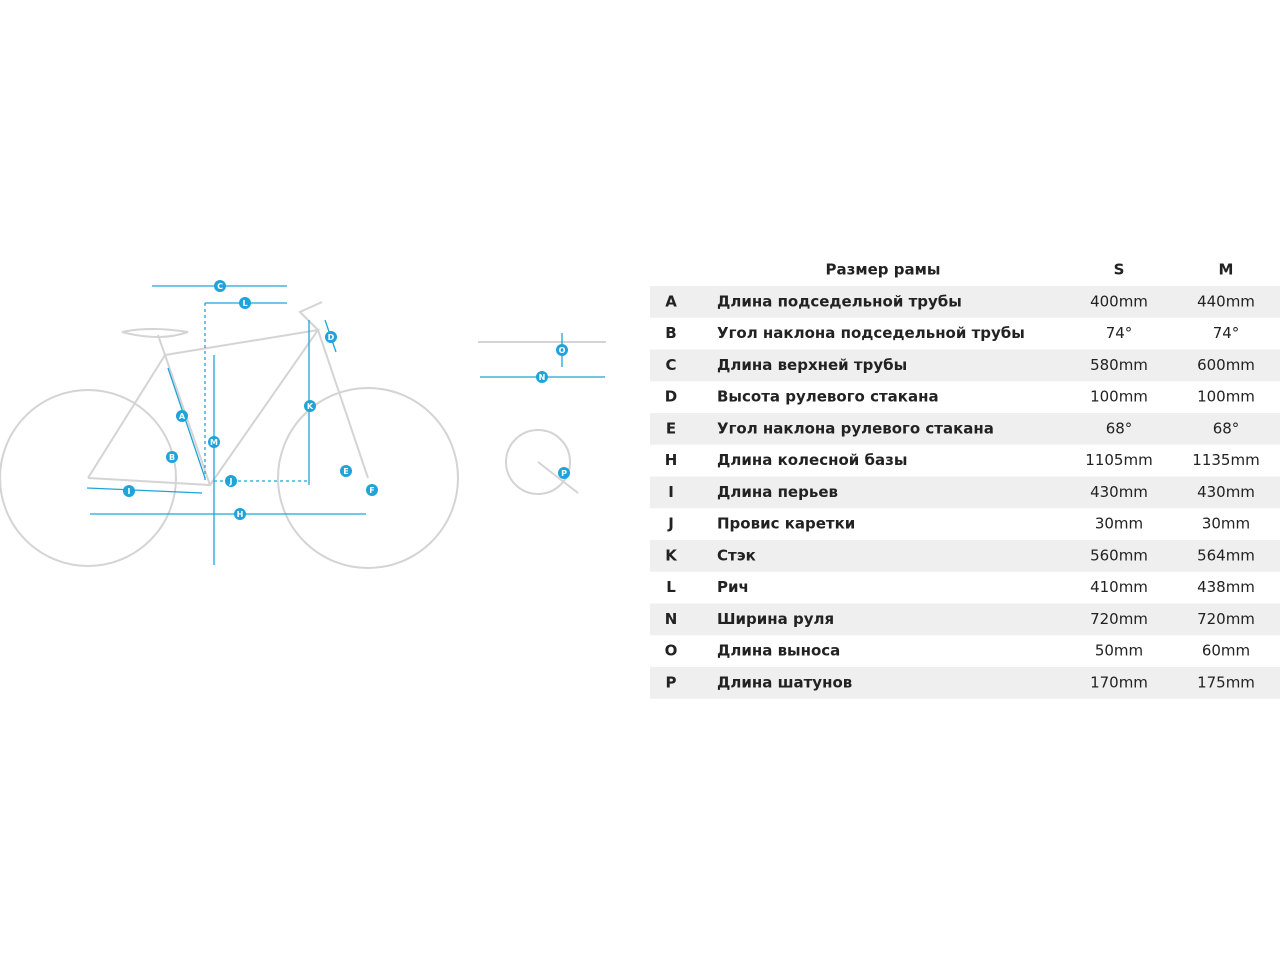 The image size is (1280, 960). I want to click on row-name: Рич, so click(733, 587).